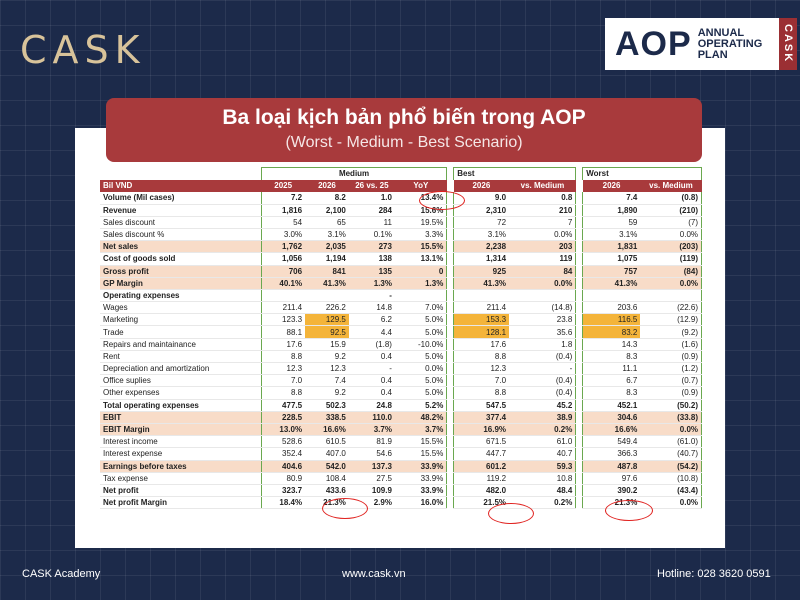 The height and width of the screenshot is (600, 800). Describe the element at coordinates (327, 490) in the screenshot. I see `table-cell: 433.6` at that location.